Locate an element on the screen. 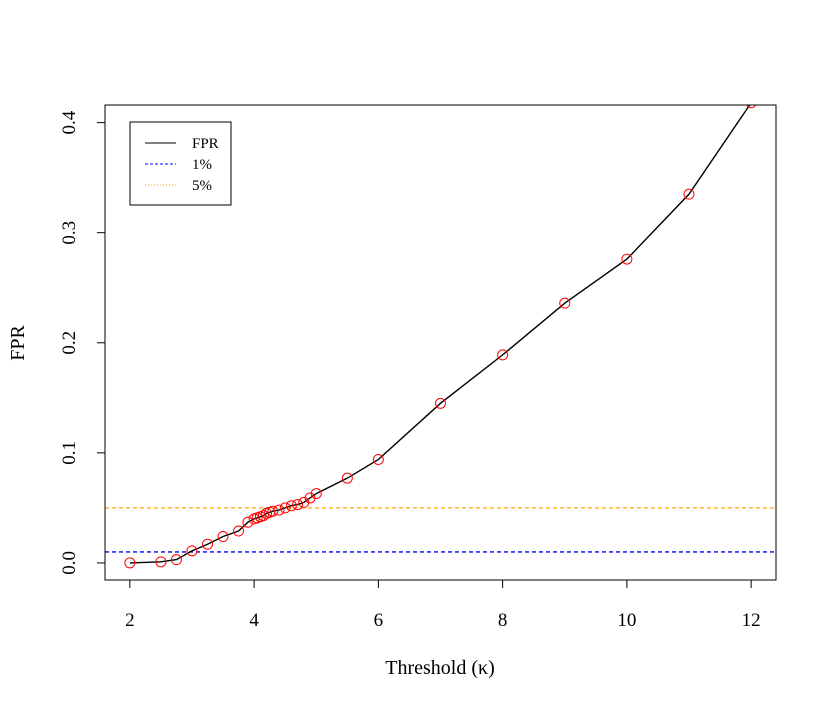  legend-label-5pct: 5% is located at coordinates (202, 186).